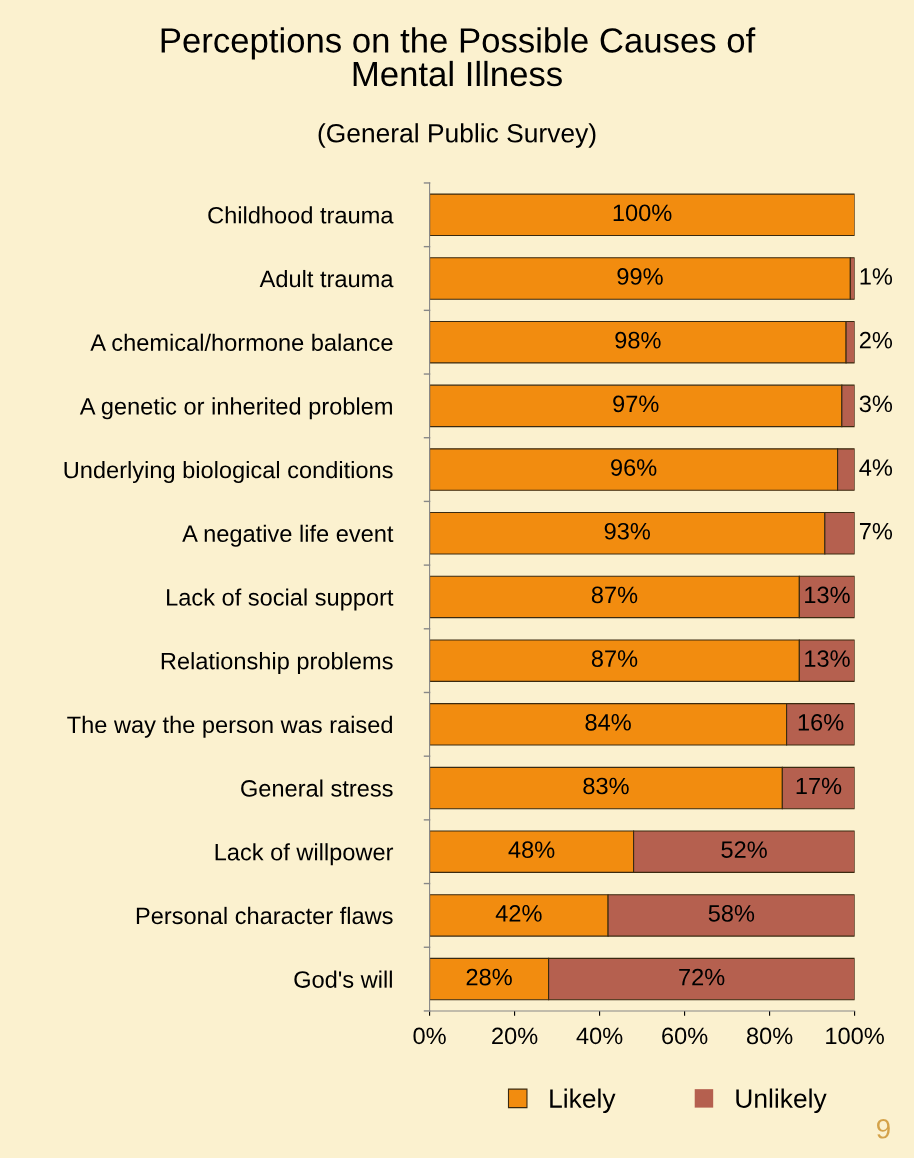 The image size is (914, 1158). I want to click on legend-label: Unlikely, so click(781, 1101).